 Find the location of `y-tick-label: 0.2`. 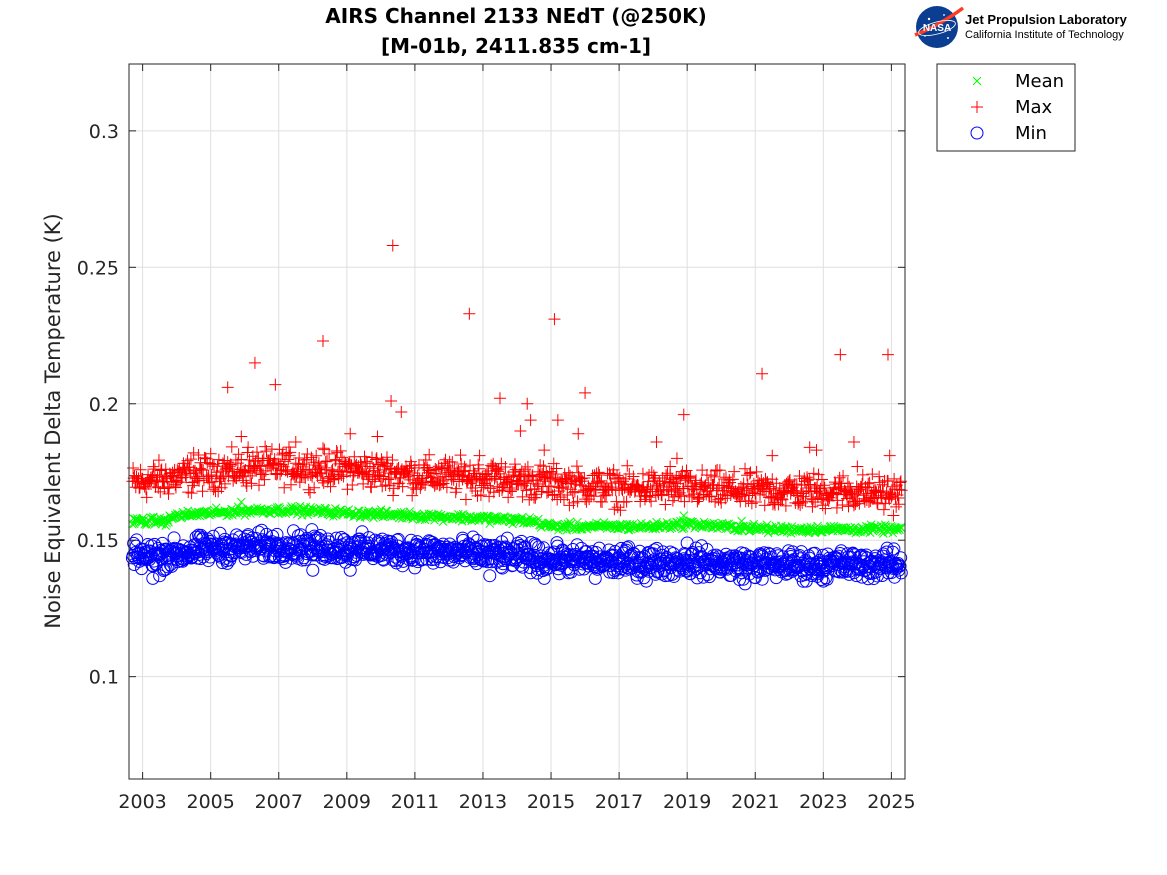

y-tick-label: 0.2 is located at coordinates (104, 405).